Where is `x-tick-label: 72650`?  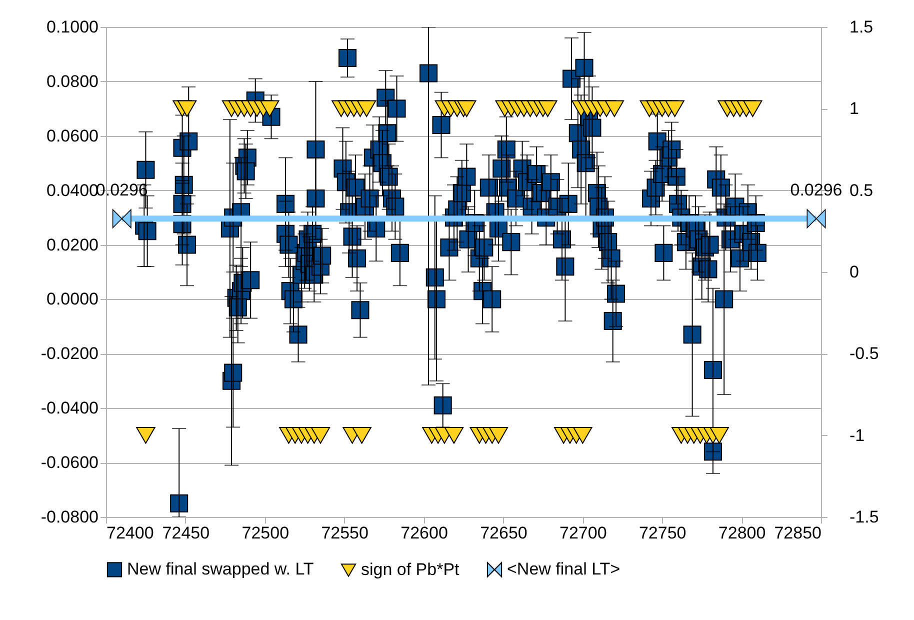
x-tick-label: 72650 is located at coordinates (504, 533).